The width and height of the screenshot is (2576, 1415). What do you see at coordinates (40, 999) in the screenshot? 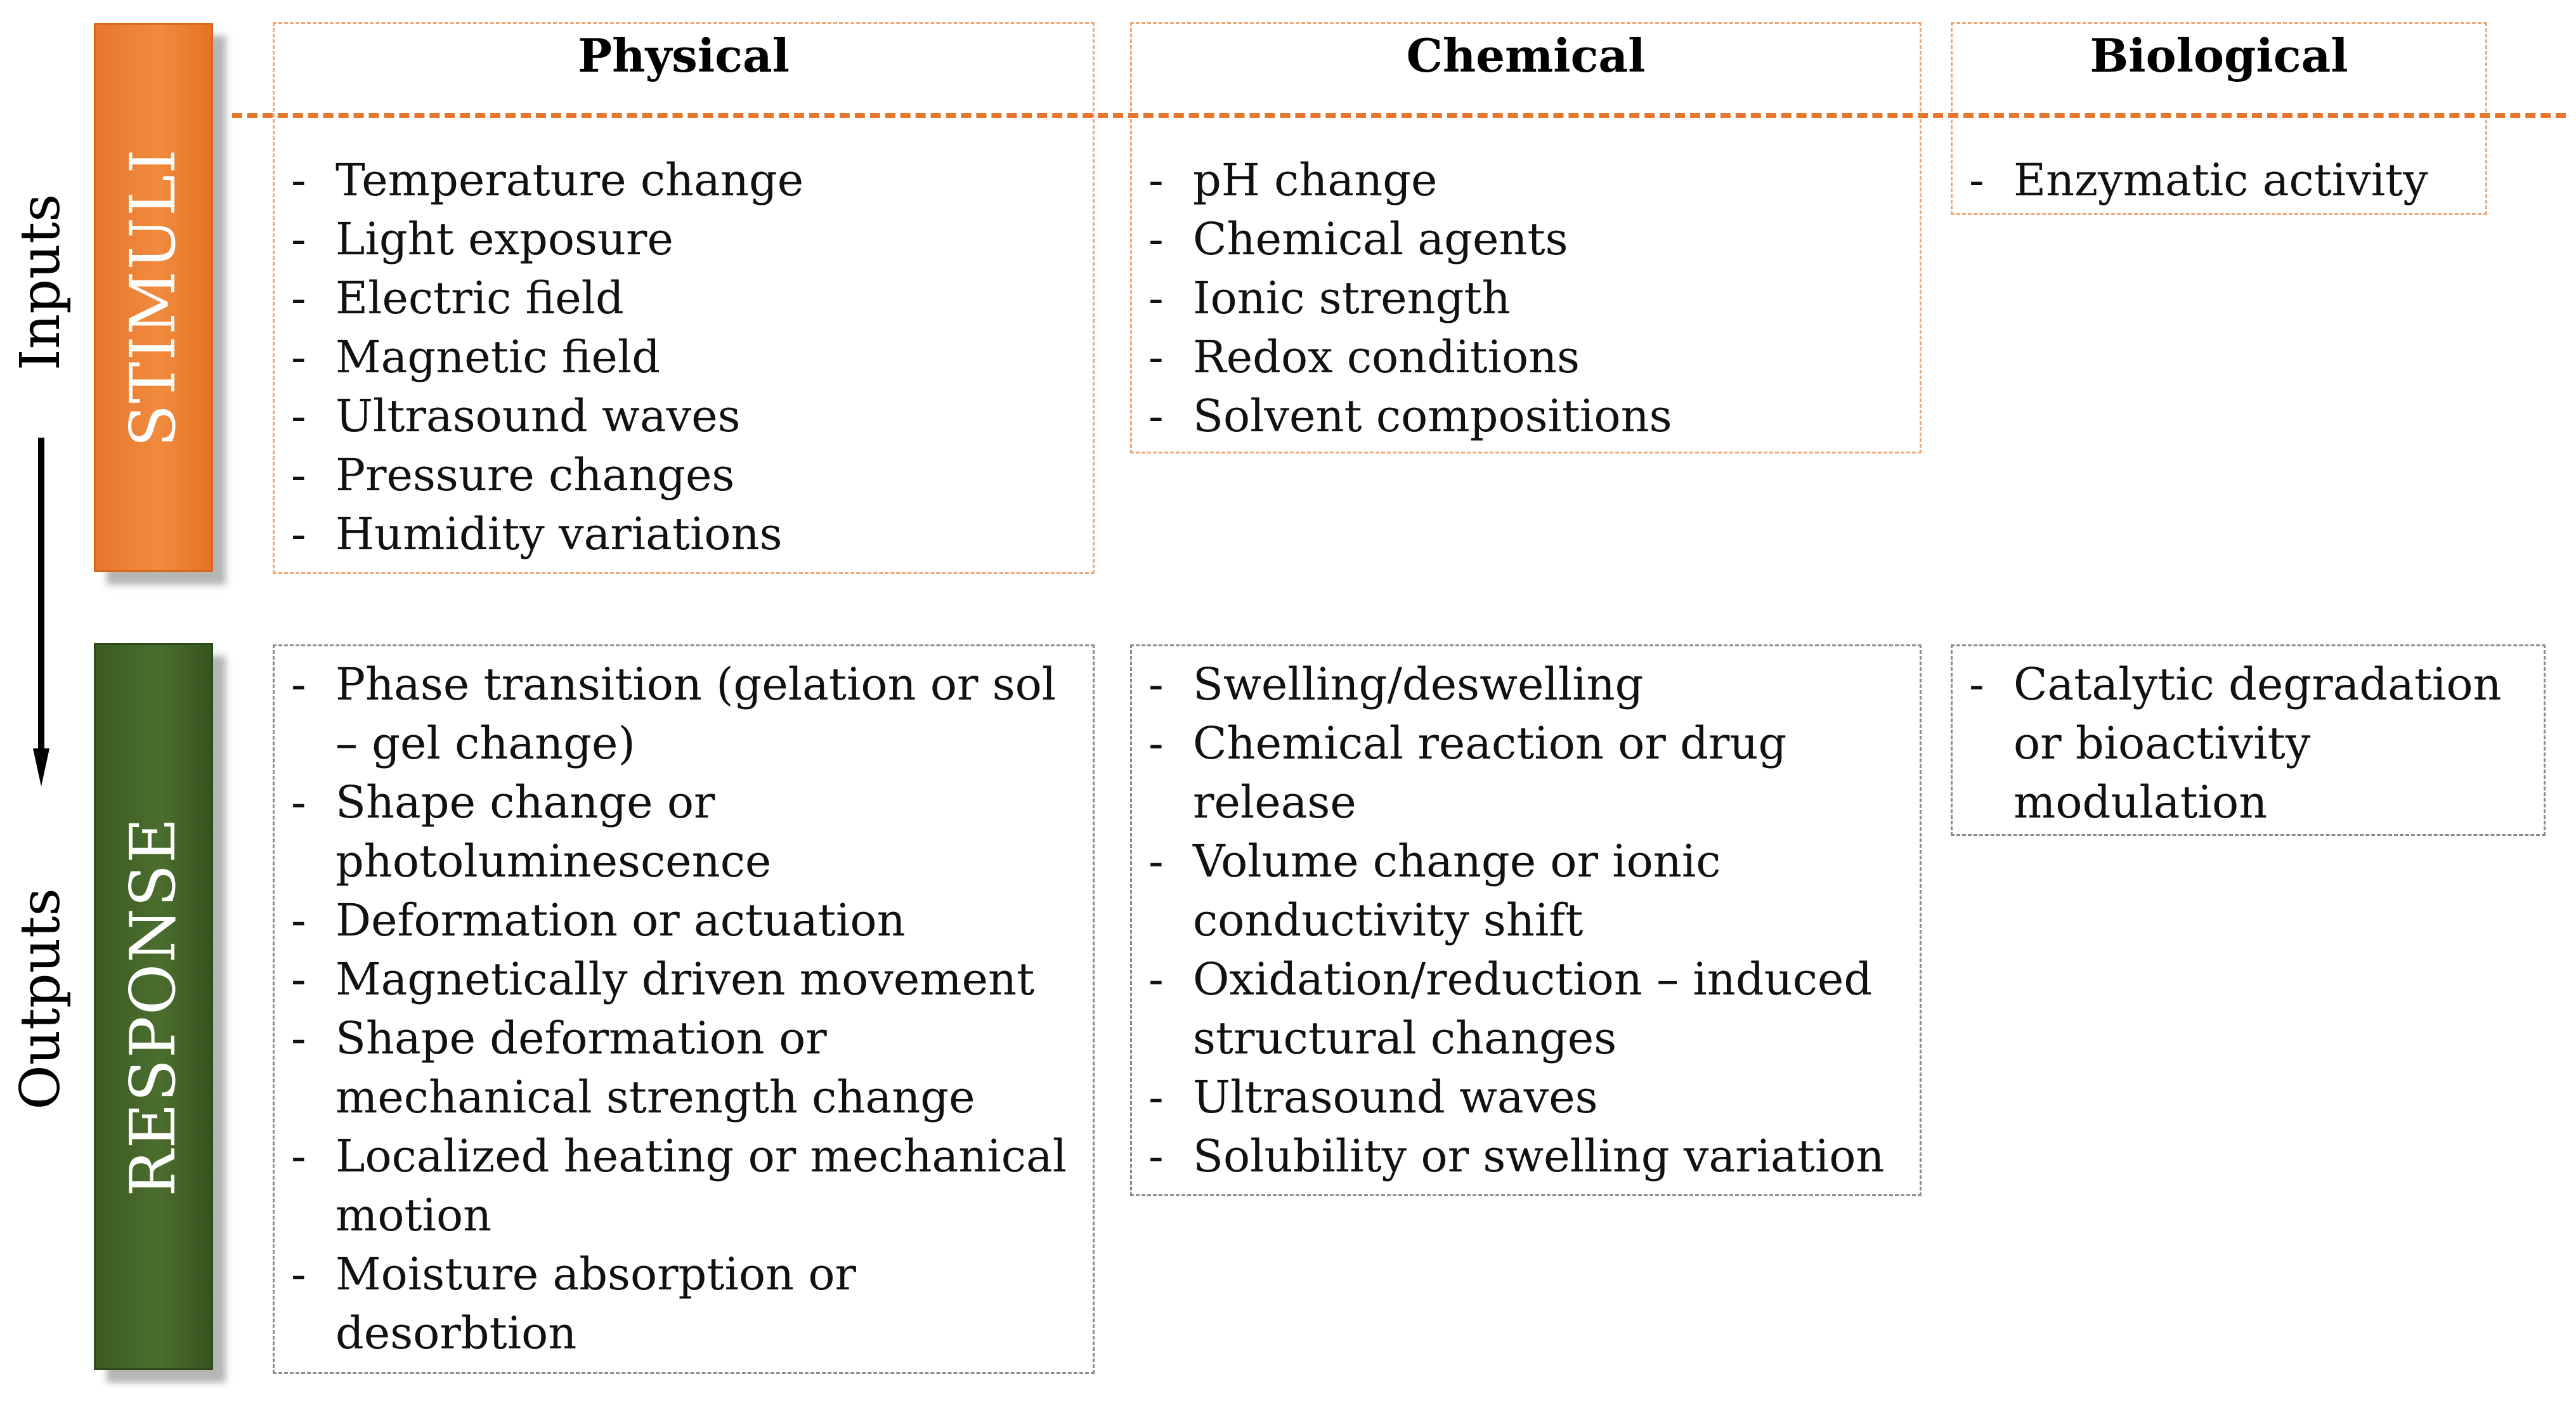
I see `outputs-label: Outputs` at bounding box center [40, 999].